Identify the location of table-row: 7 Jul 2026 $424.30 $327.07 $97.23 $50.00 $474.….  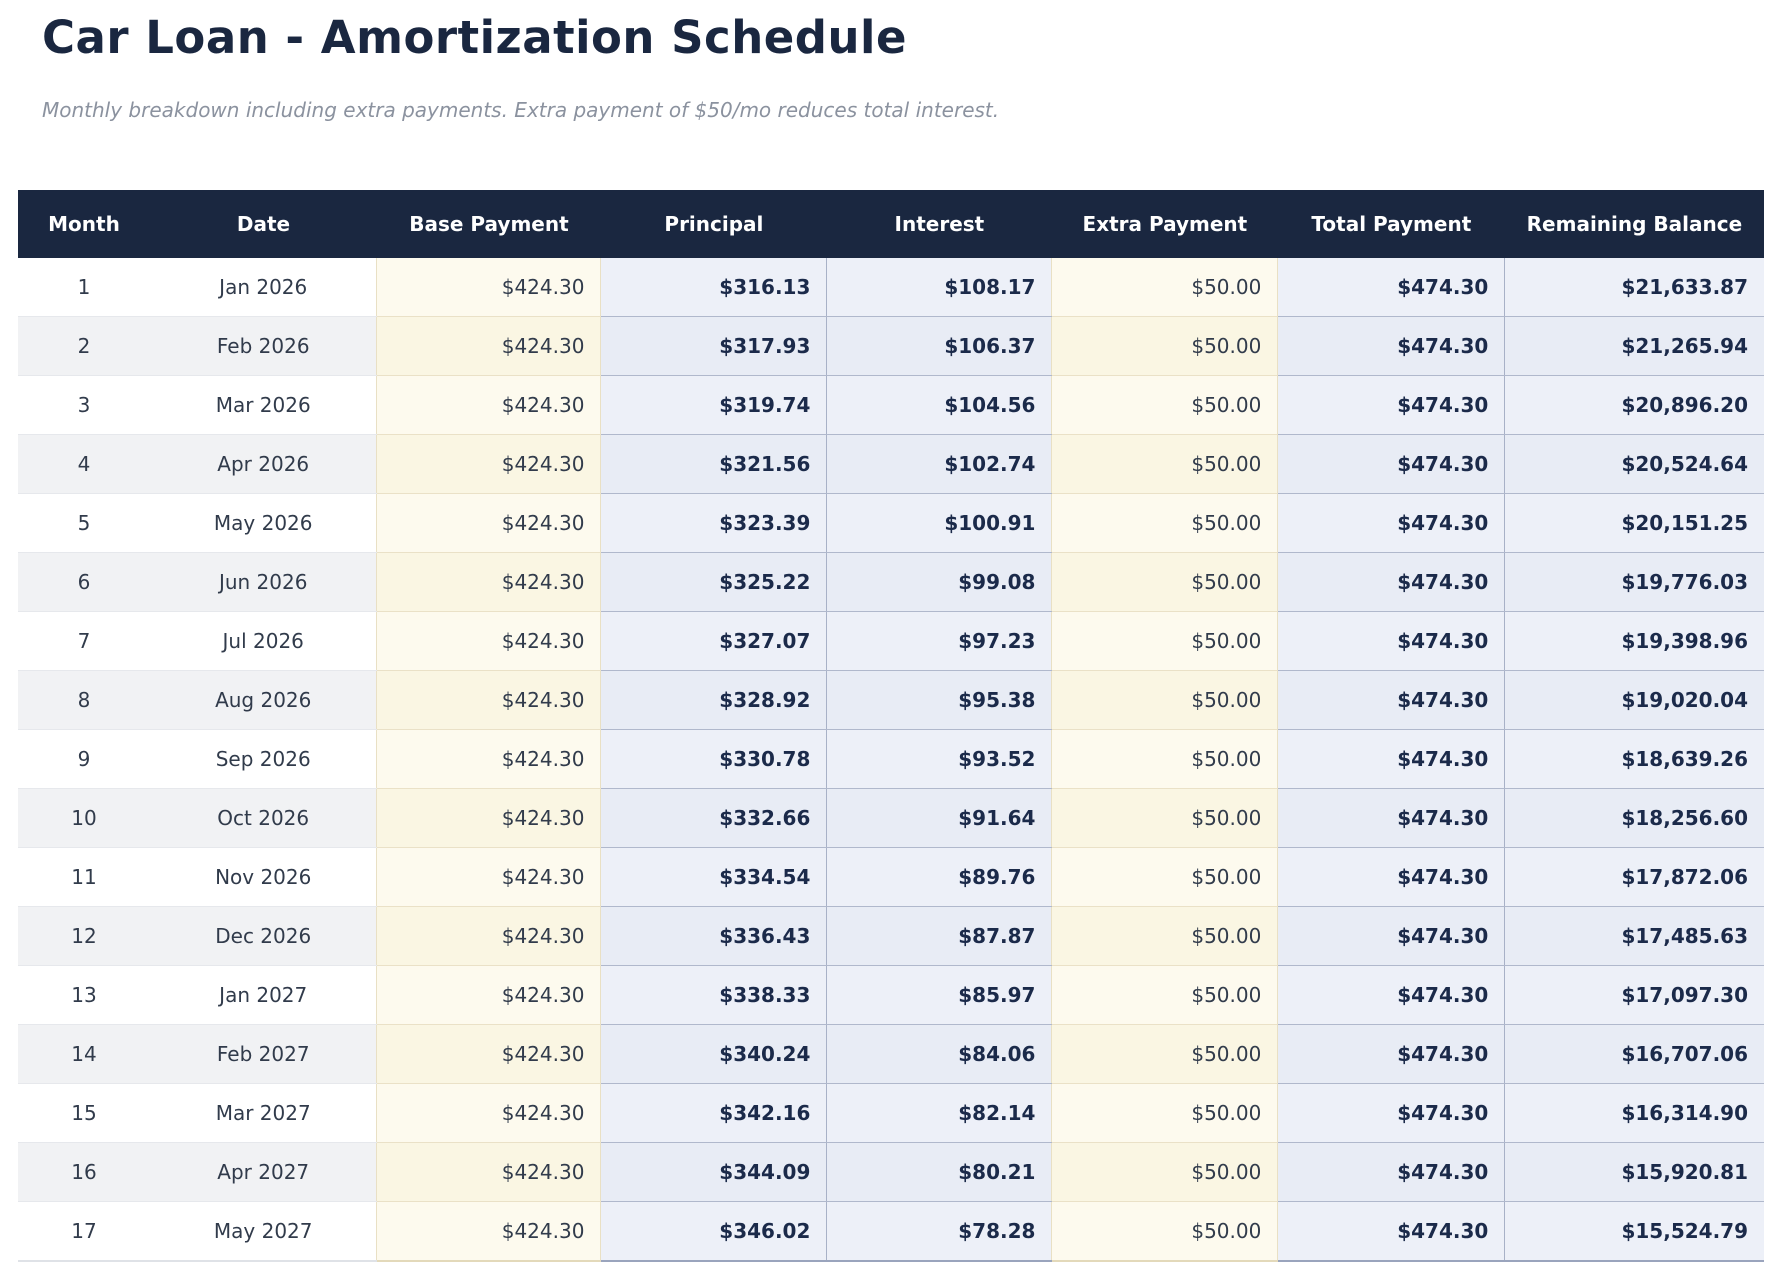
(891, 641).